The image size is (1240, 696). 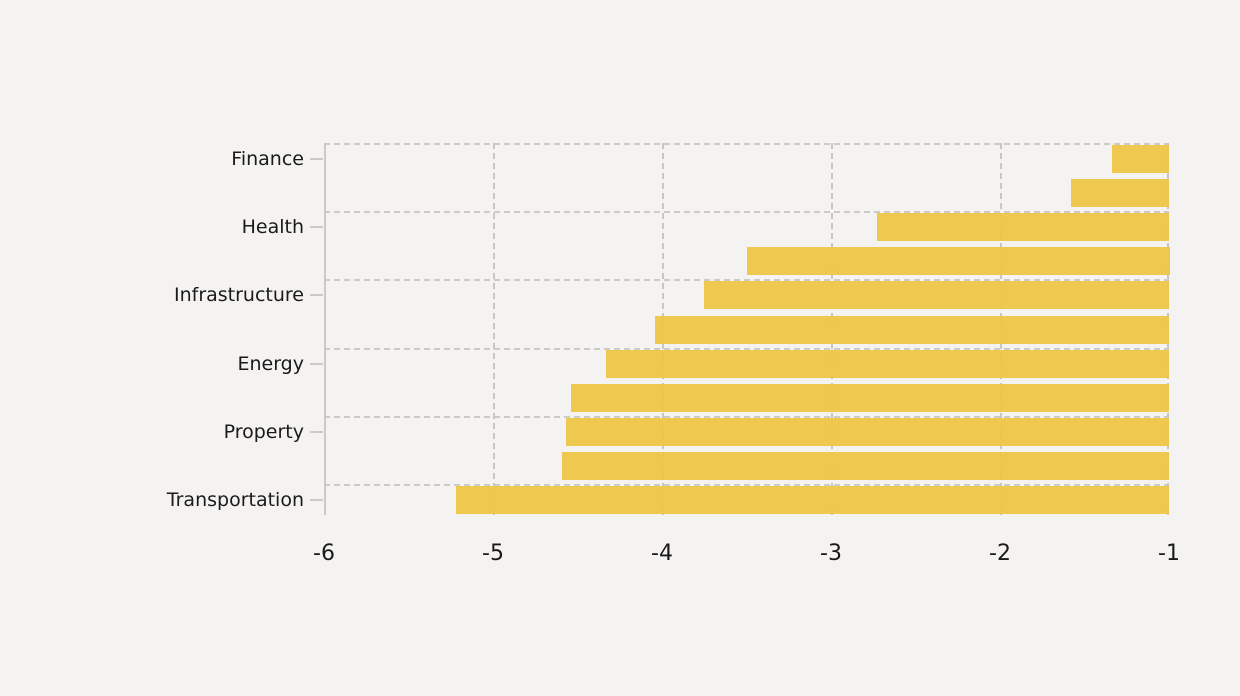 I want to click on y-axis-label: Finance, so click(x=267, y=159).